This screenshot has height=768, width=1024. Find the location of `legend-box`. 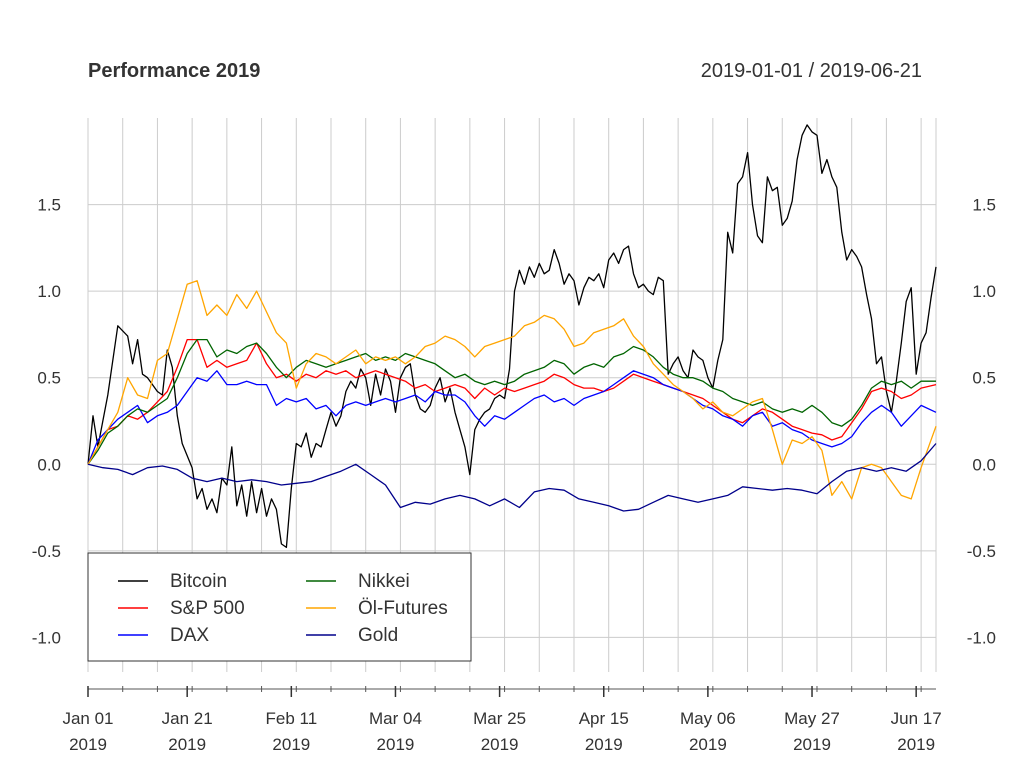

legend-box is located at coordinates (279, 607).